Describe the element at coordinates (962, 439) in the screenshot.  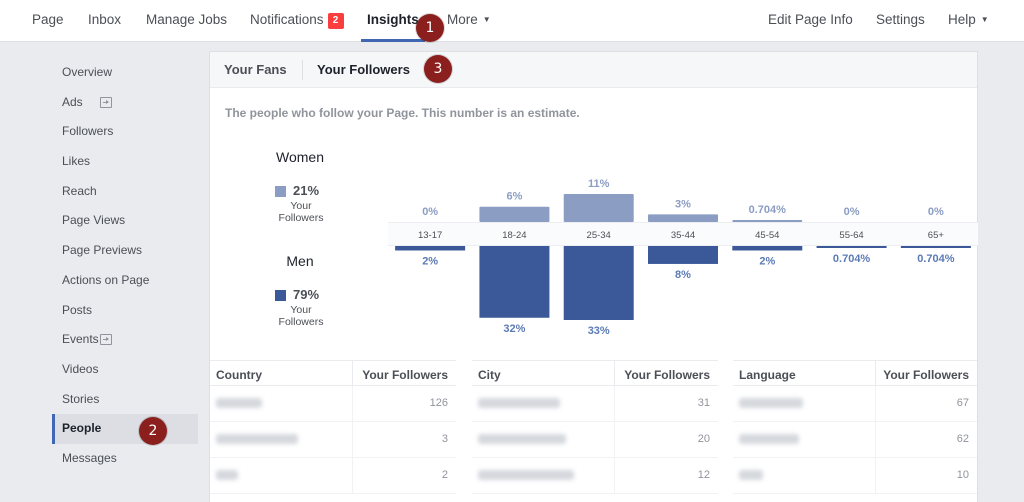
I see `follower-count: 62` at that location.